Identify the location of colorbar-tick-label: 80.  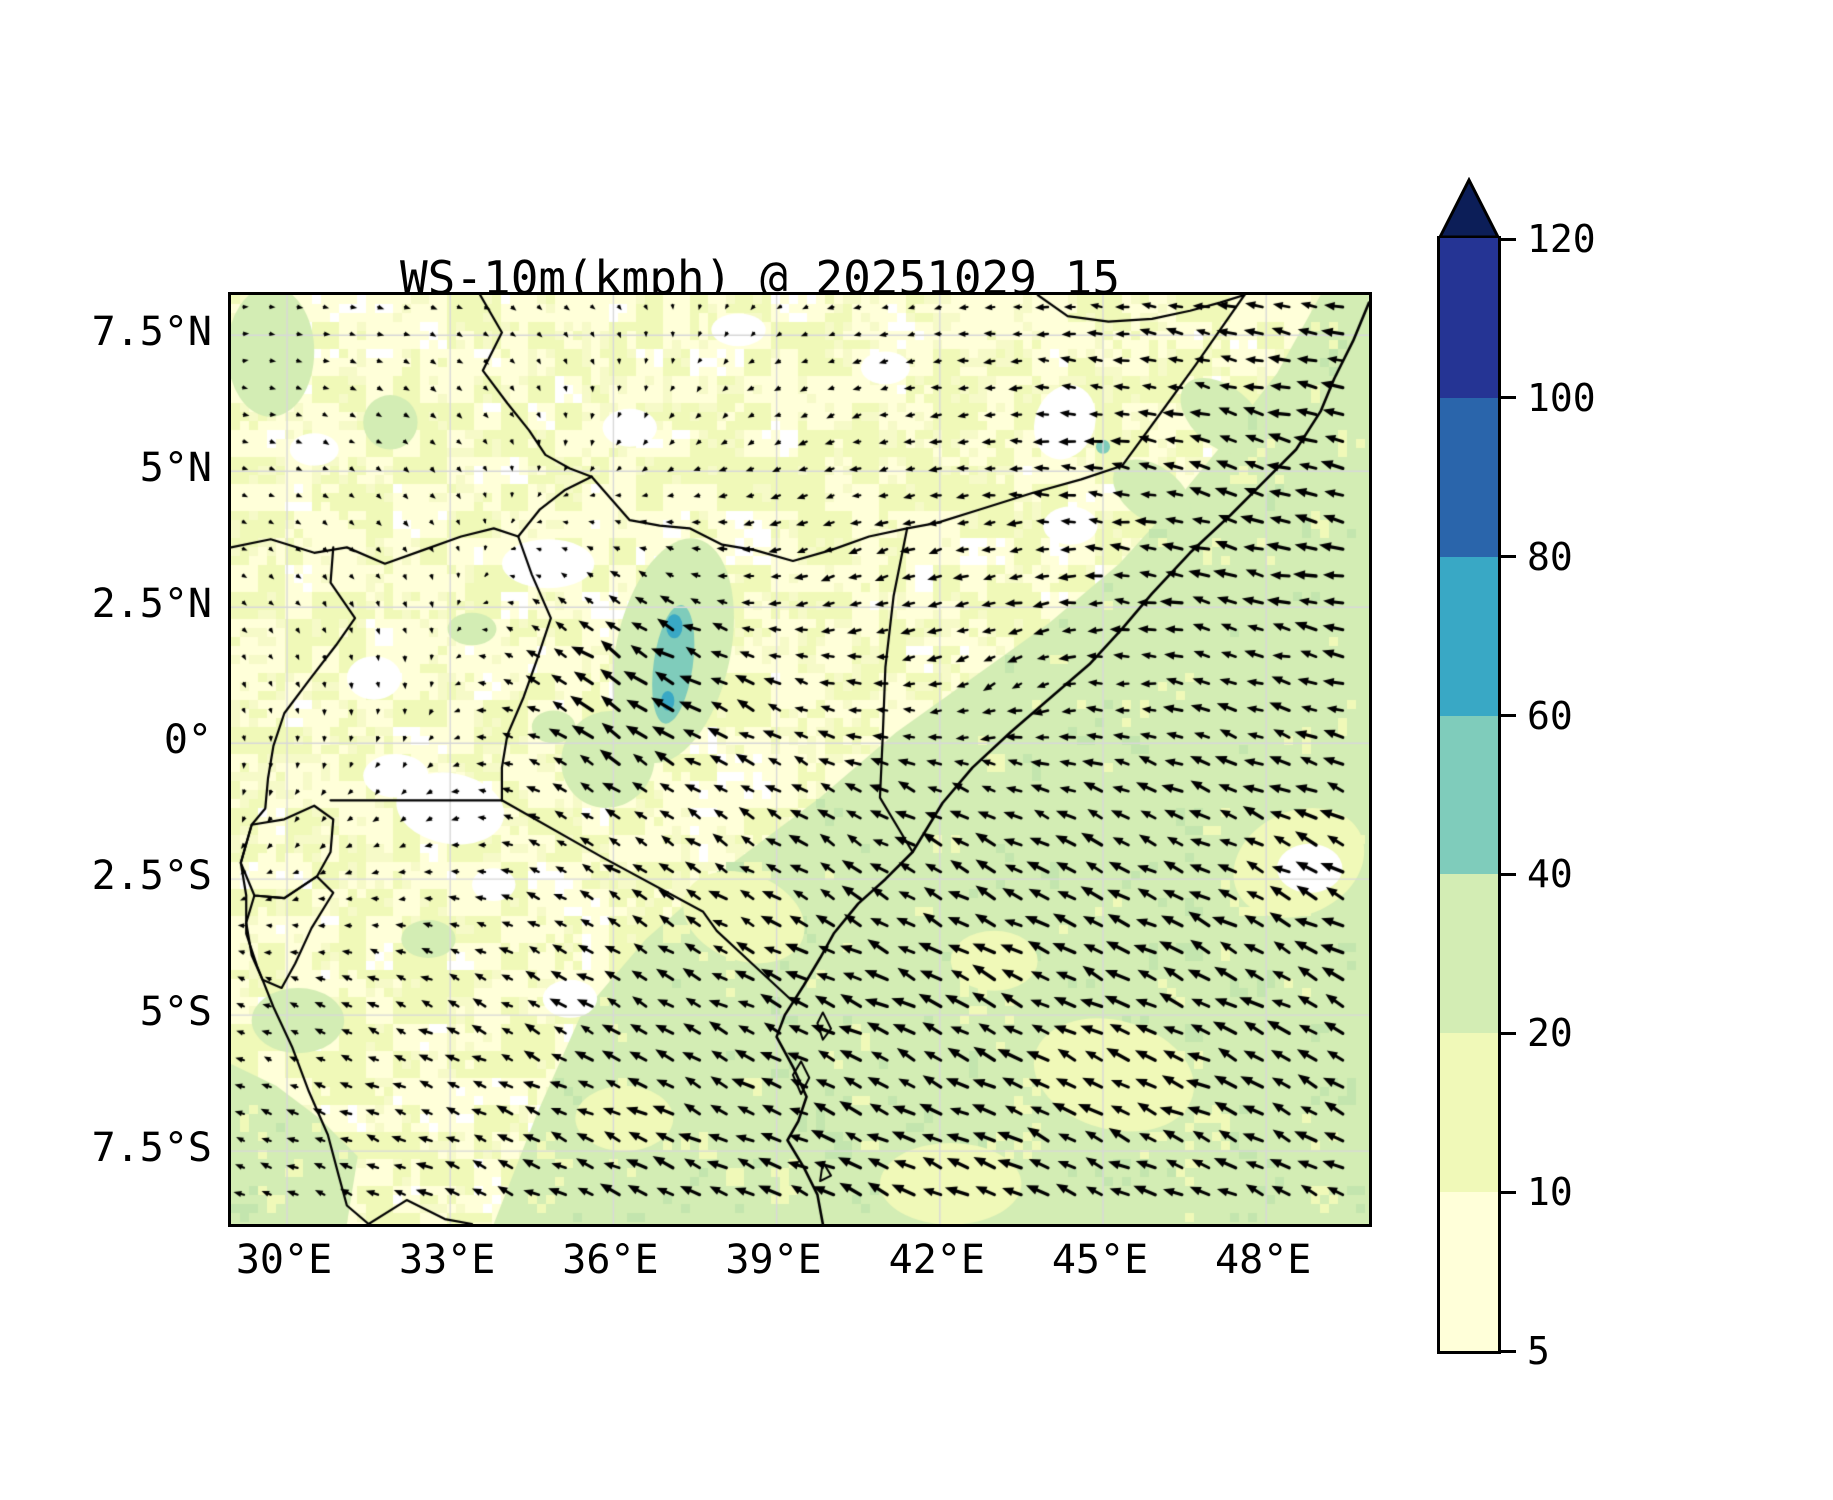
(1550, 556).